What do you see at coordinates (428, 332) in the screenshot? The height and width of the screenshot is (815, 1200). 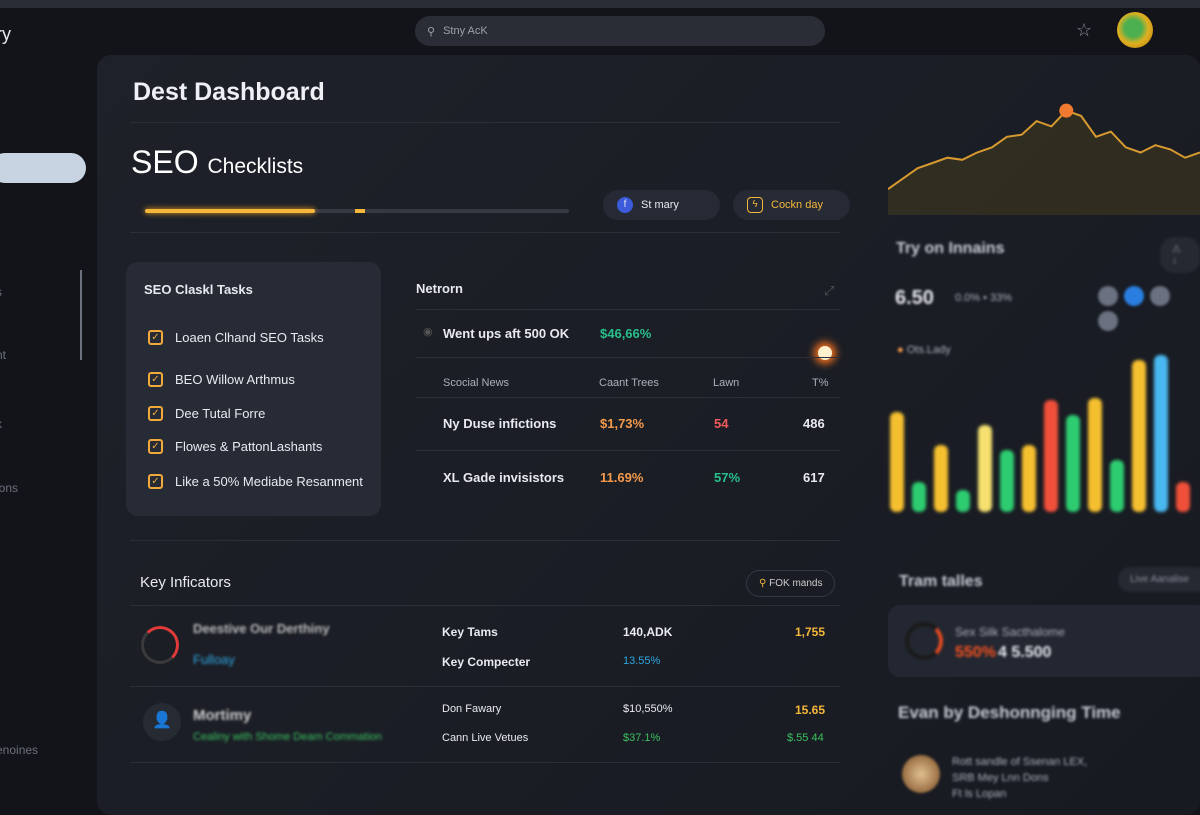 I see `check-circle-icon: ◉` at bounding box center [428, 332].